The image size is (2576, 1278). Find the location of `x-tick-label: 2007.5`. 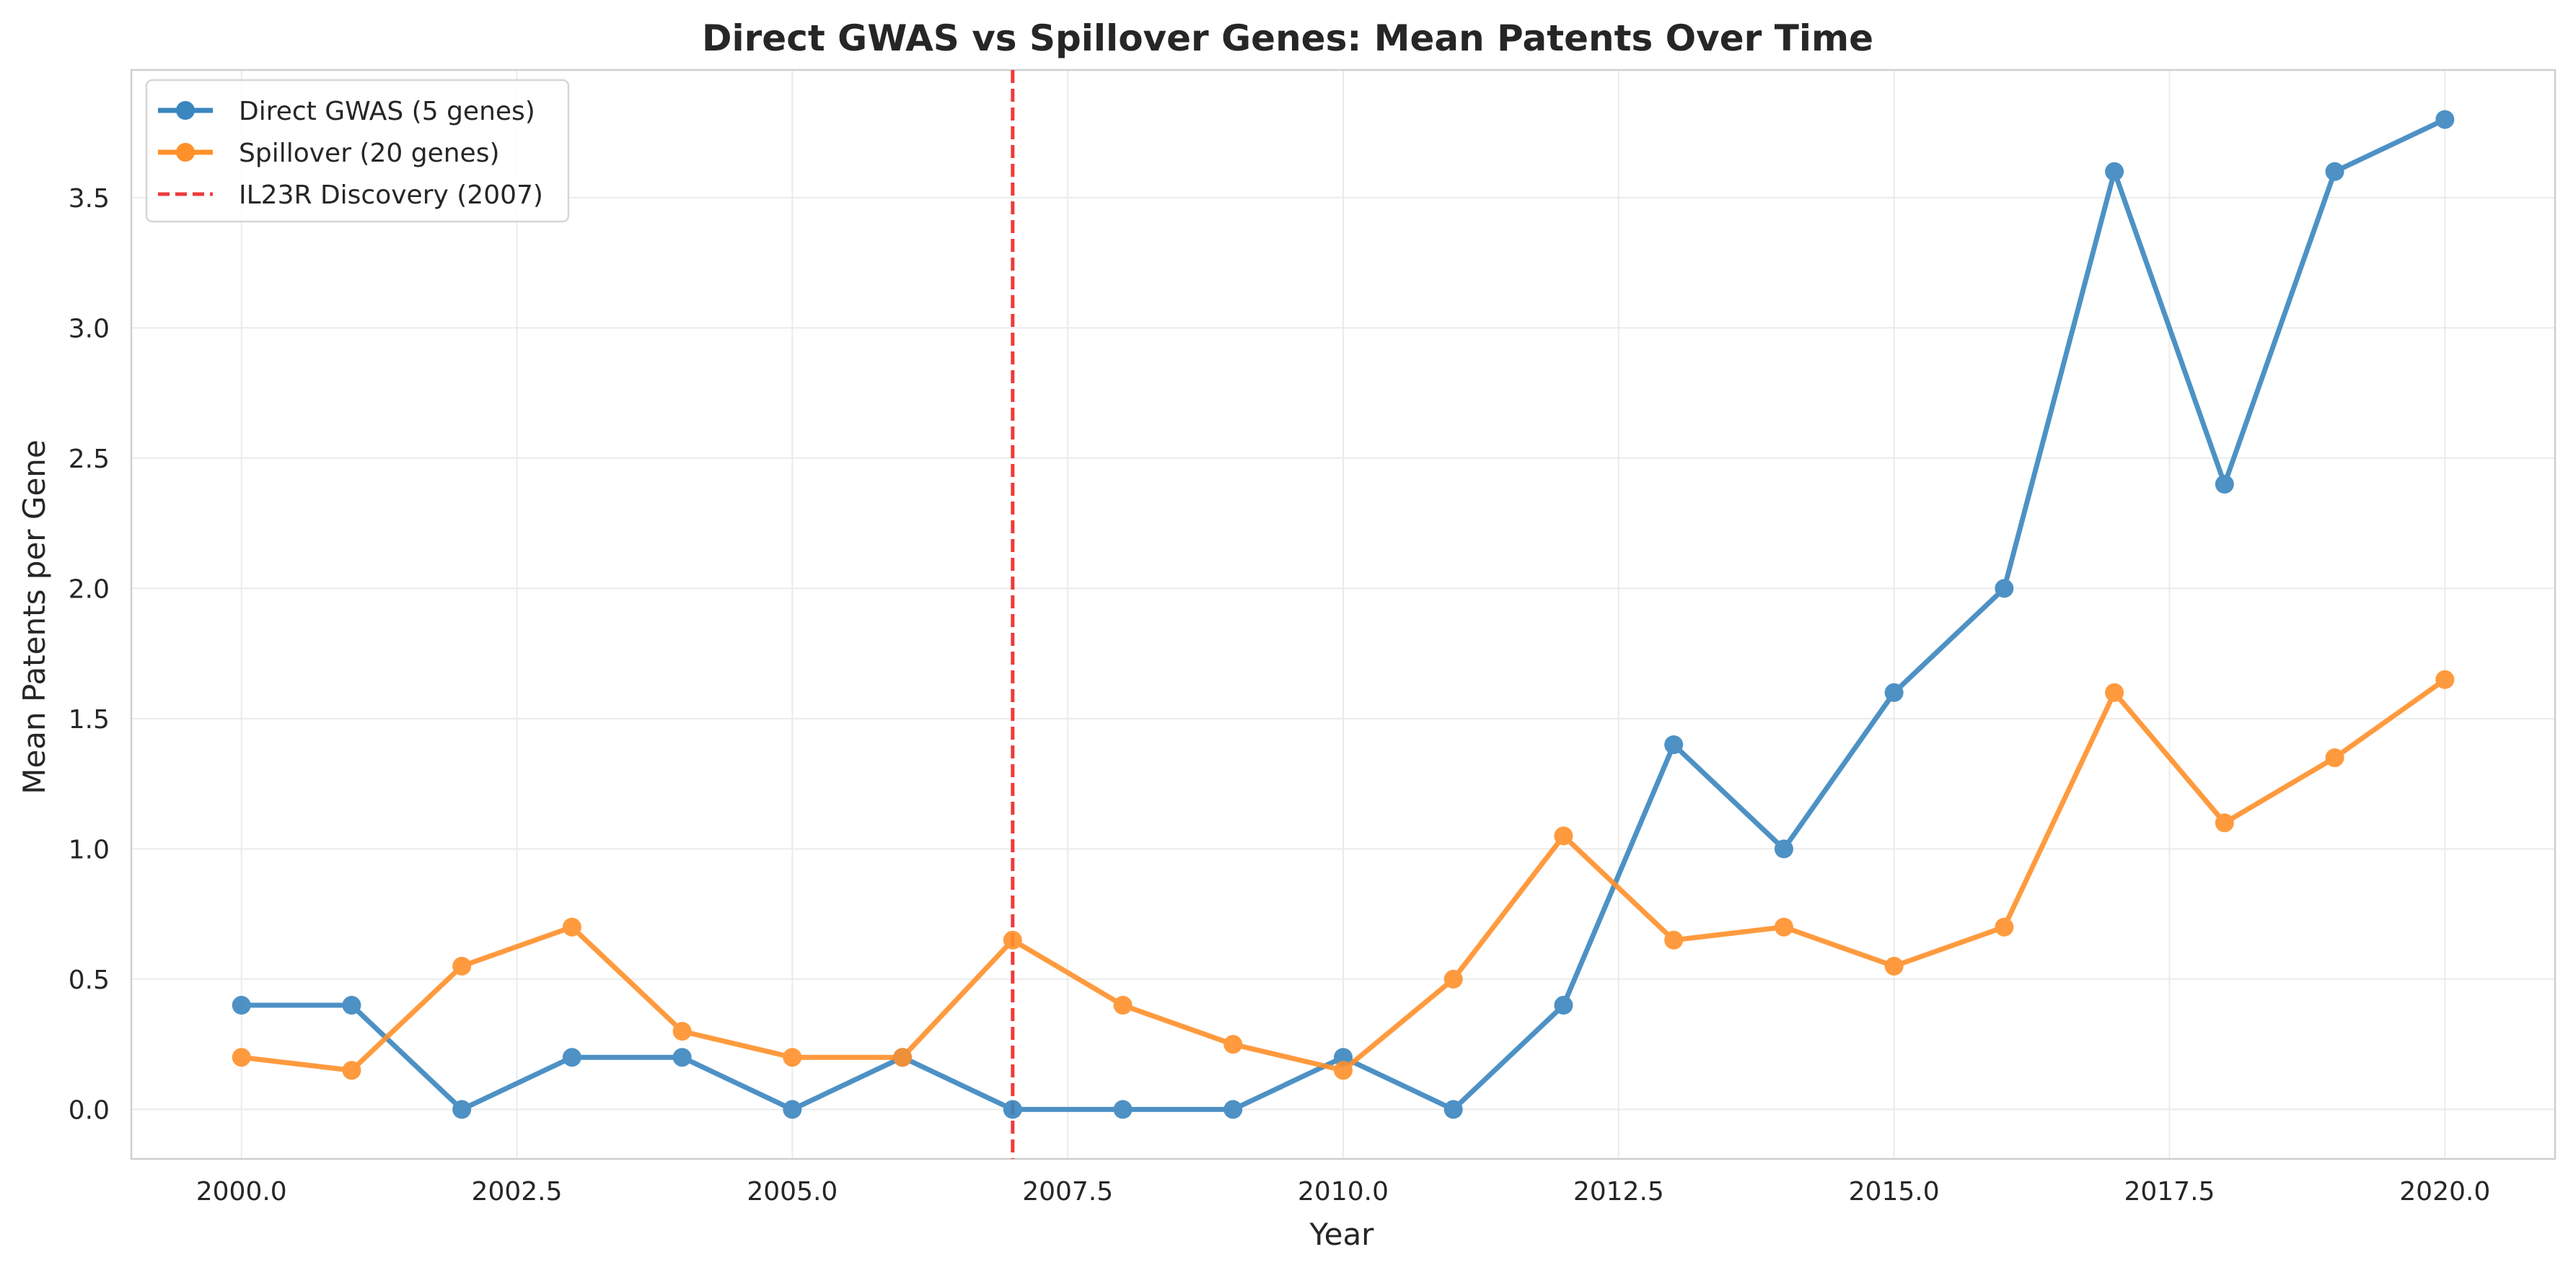

x-tick-label: 2007.5 is located at coordinates (1067, 1192).